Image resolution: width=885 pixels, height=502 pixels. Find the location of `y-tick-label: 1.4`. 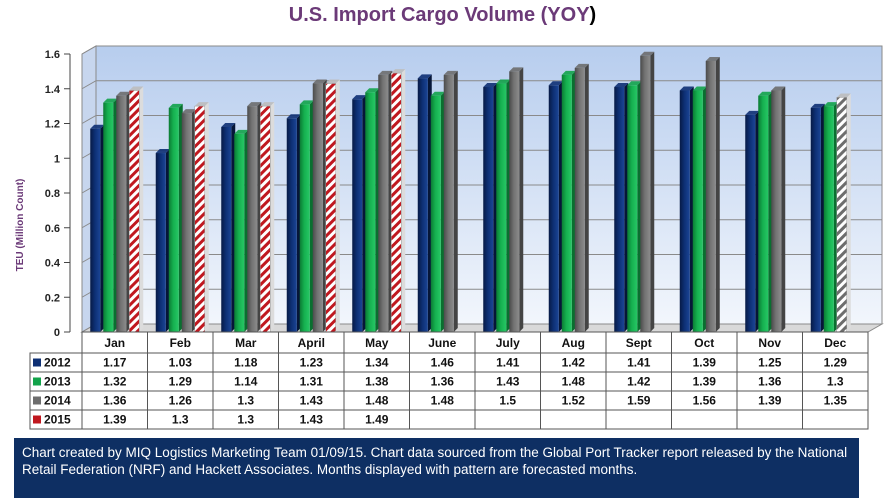

y-tick-label: 1.4 is located at coordinates (53, 90).